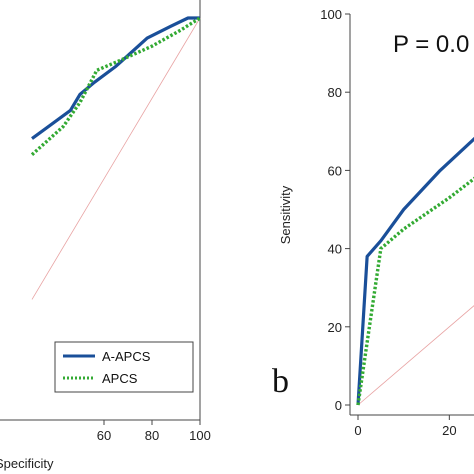  I want to click on legend-label-apcs: APCS, so click(120, 378).